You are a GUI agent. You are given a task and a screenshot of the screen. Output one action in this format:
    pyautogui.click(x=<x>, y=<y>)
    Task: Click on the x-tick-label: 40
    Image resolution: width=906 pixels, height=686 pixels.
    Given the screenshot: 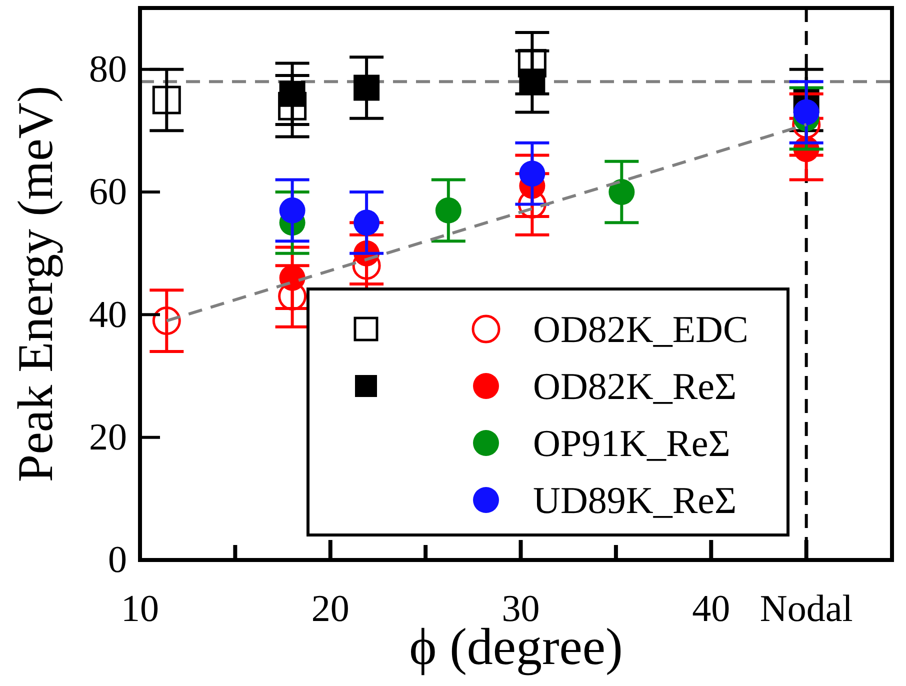 What is the action you would take?
    pyautogui.click(x=711, y=609)
    